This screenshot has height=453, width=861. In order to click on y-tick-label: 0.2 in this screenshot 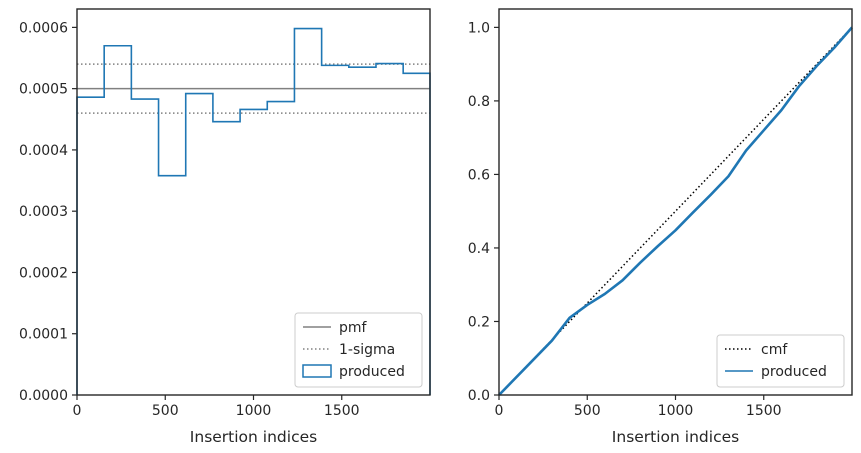, I will do `click(479, 322)`.